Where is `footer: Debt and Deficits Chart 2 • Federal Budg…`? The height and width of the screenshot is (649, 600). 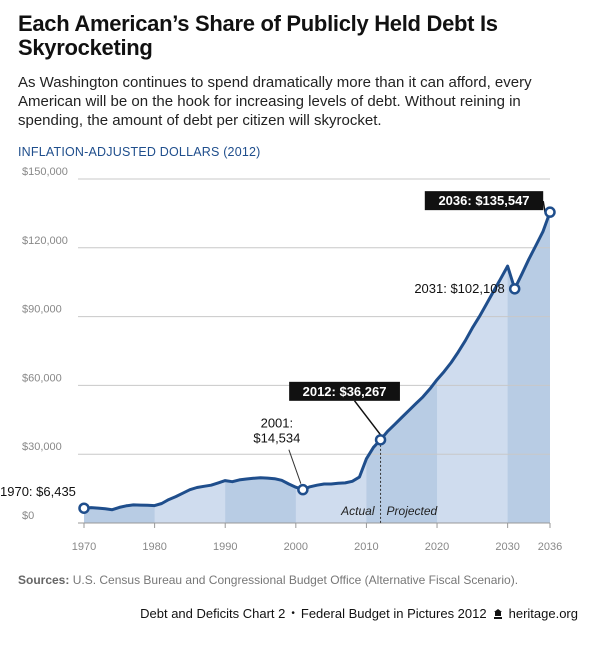
footer: Debt and Deficits Chart 2 • Federal Budg… is located at coordinates (359, 613).